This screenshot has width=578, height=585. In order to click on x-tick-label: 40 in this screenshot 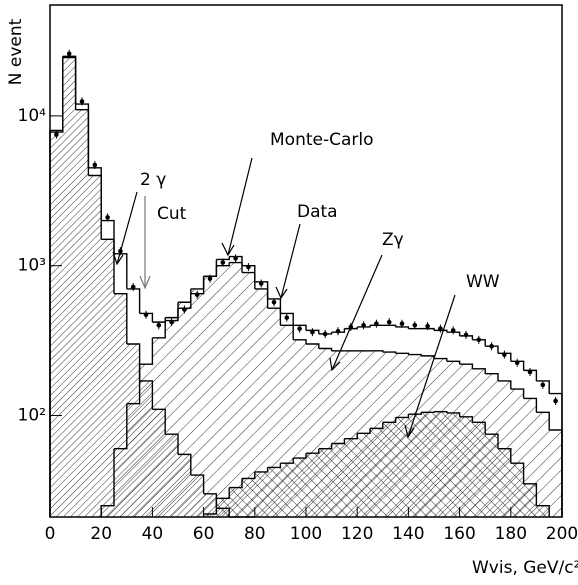, I will do `click(153, 534)`.